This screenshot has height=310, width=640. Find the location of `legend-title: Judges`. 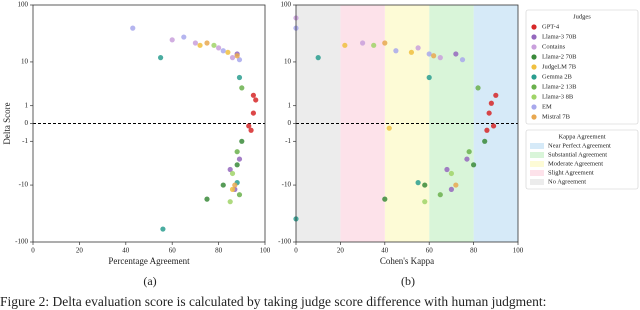

legend-title: Judges is located at coordinates (582, 16).